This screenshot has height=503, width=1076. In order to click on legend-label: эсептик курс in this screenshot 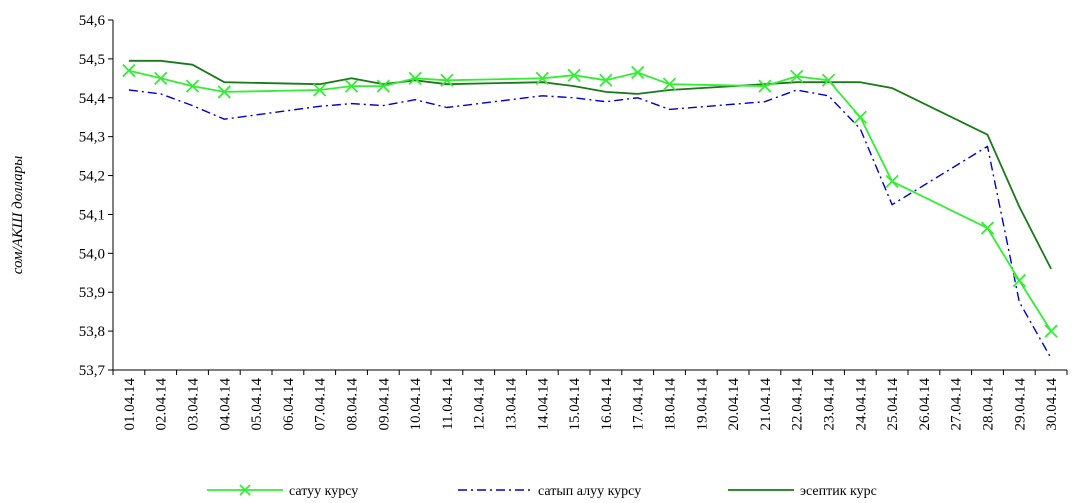, I will do `click(838, 491)`.